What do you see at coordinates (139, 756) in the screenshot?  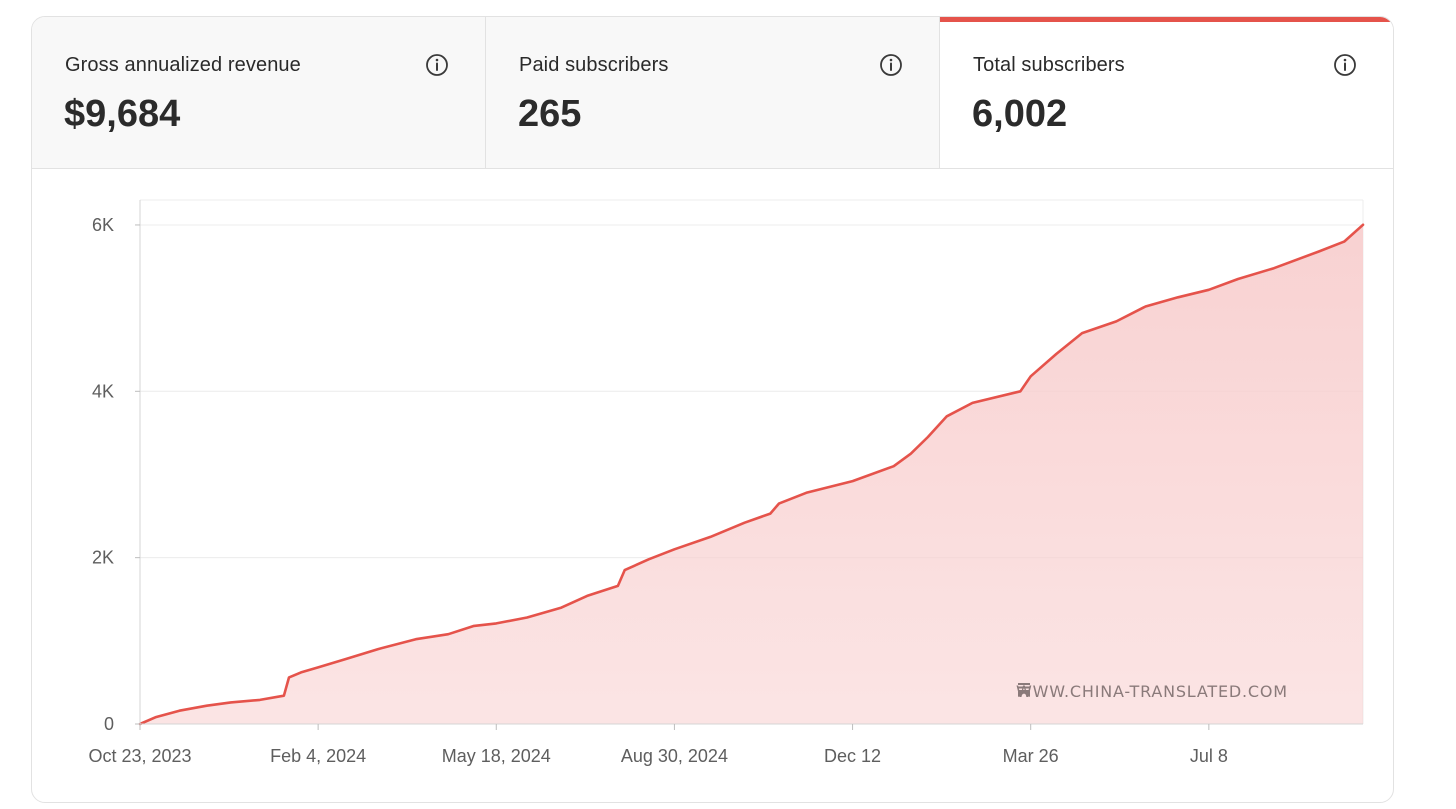 I see `x-tick-label: Oct 23, 2023` at bounding box center [139, 756].